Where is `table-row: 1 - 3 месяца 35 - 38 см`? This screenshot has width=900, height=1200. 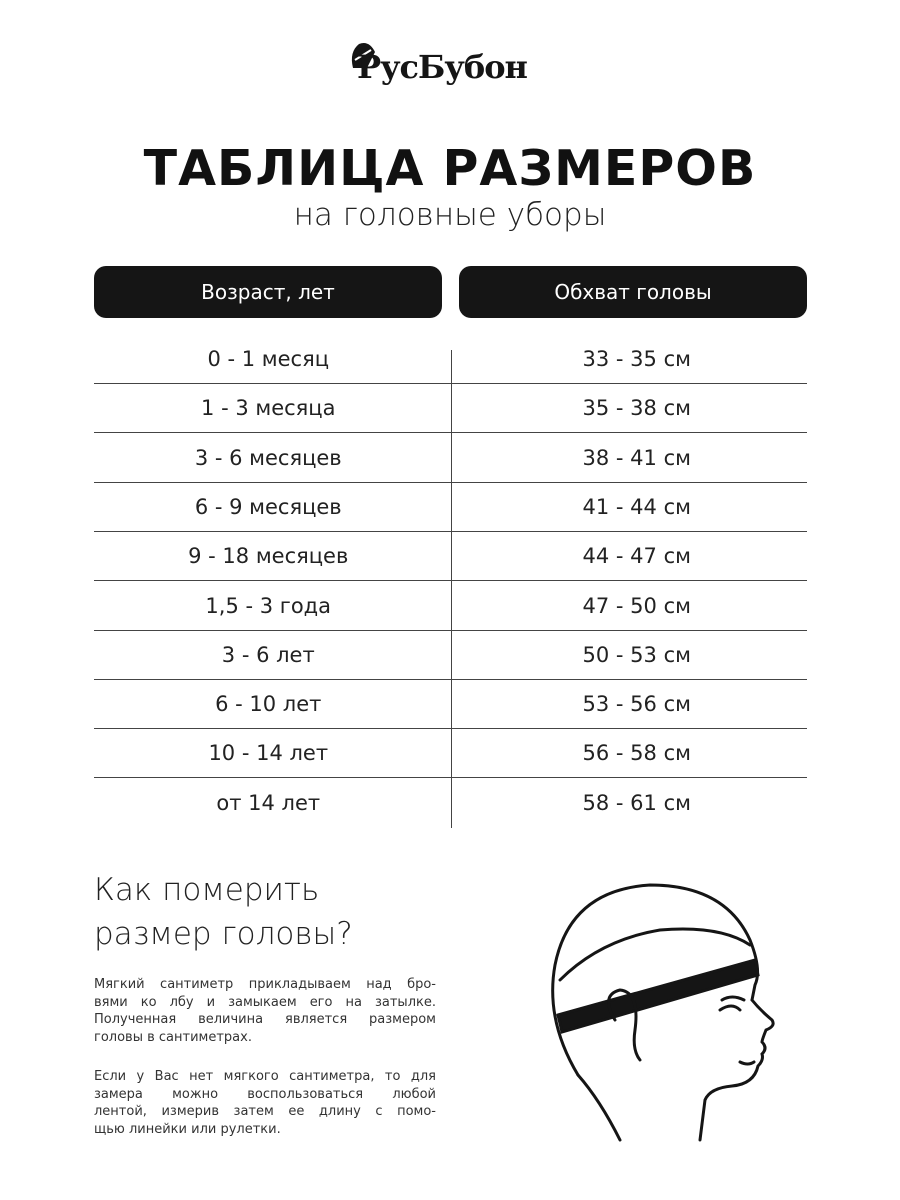 table-row: 1 - 3 месяца 35 - 38 см is located at coordinates (450, 409).